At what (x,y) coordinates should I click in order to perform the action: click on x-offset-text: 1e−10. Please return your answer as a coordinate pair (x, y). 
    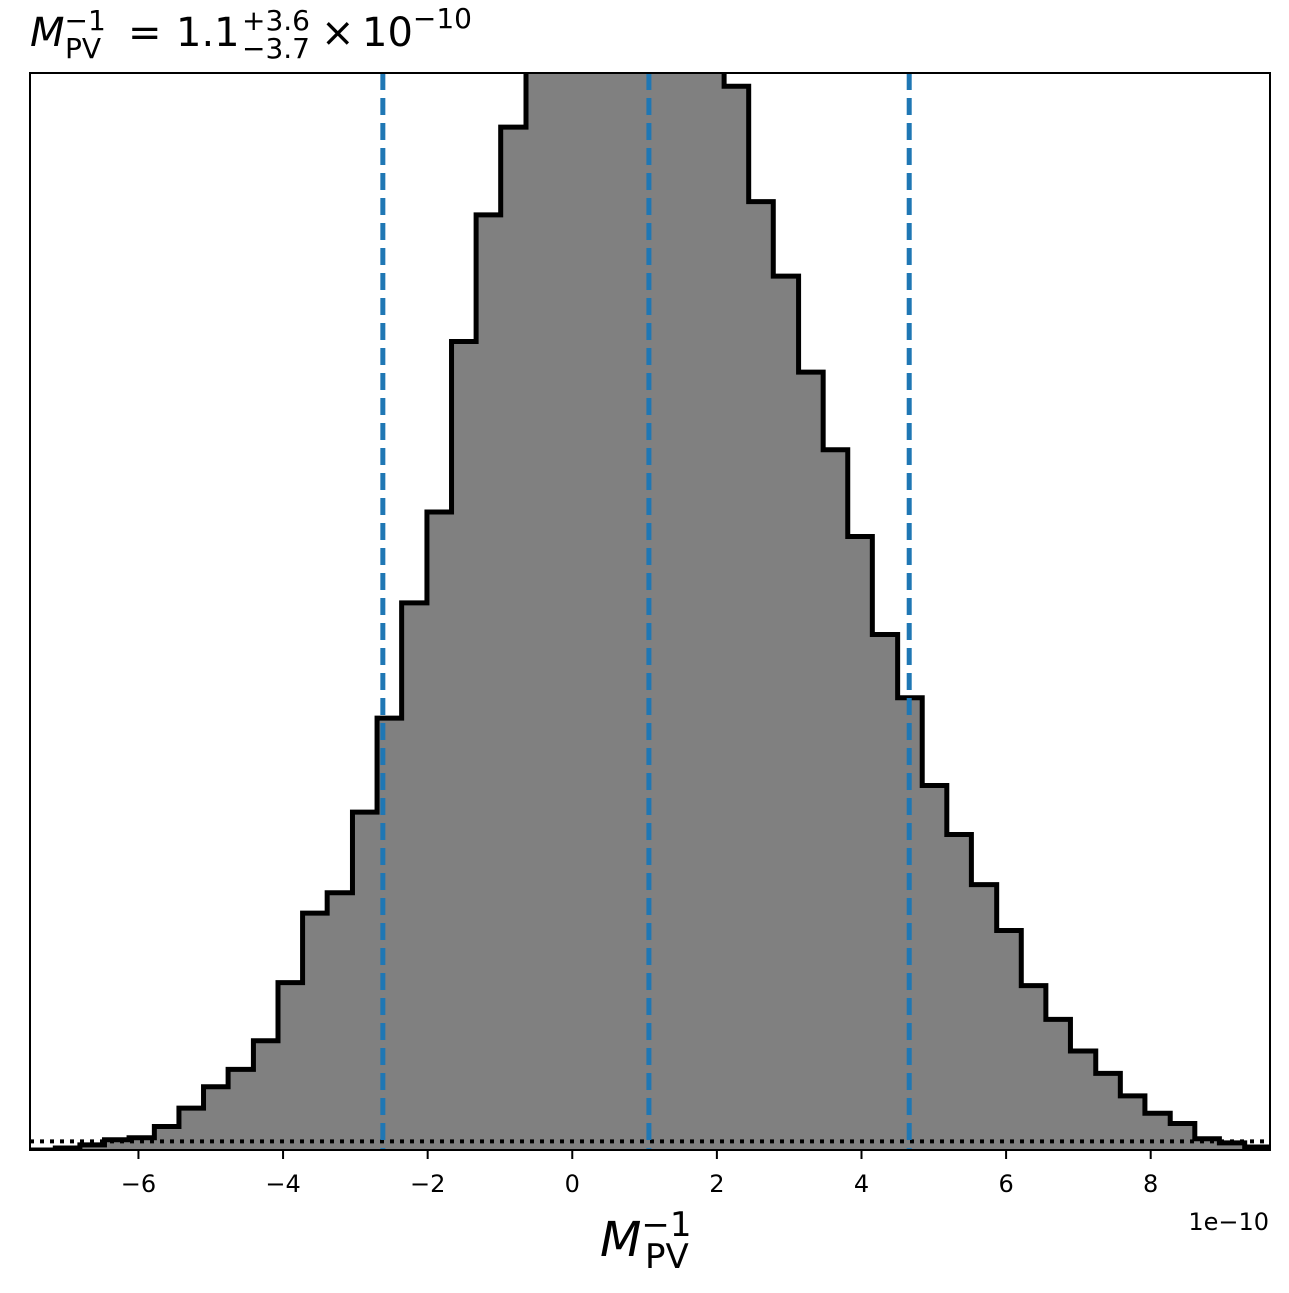
    Looking at the image, I should click on (1228, 1222).